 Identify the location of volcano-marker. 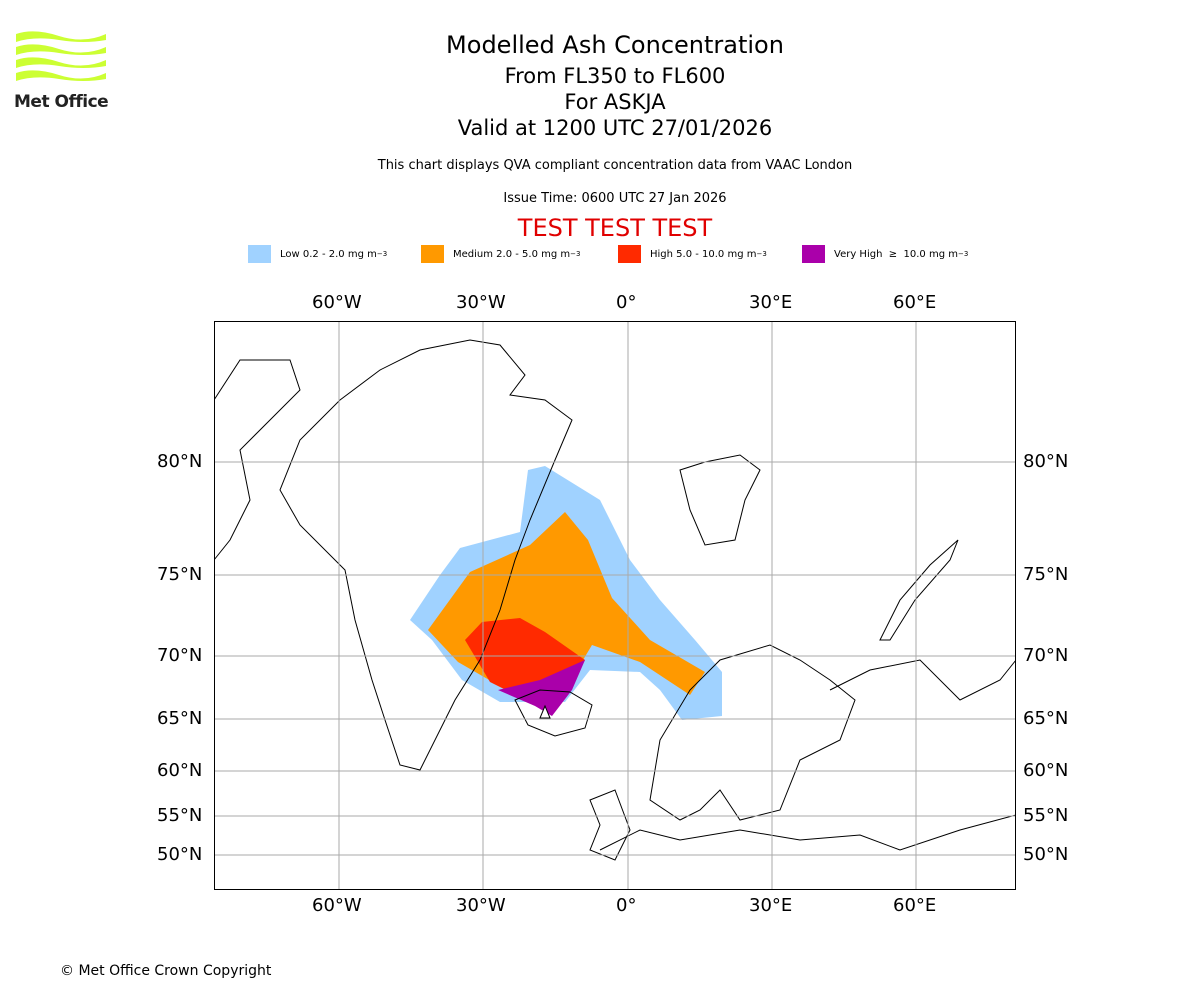
(545, 711).